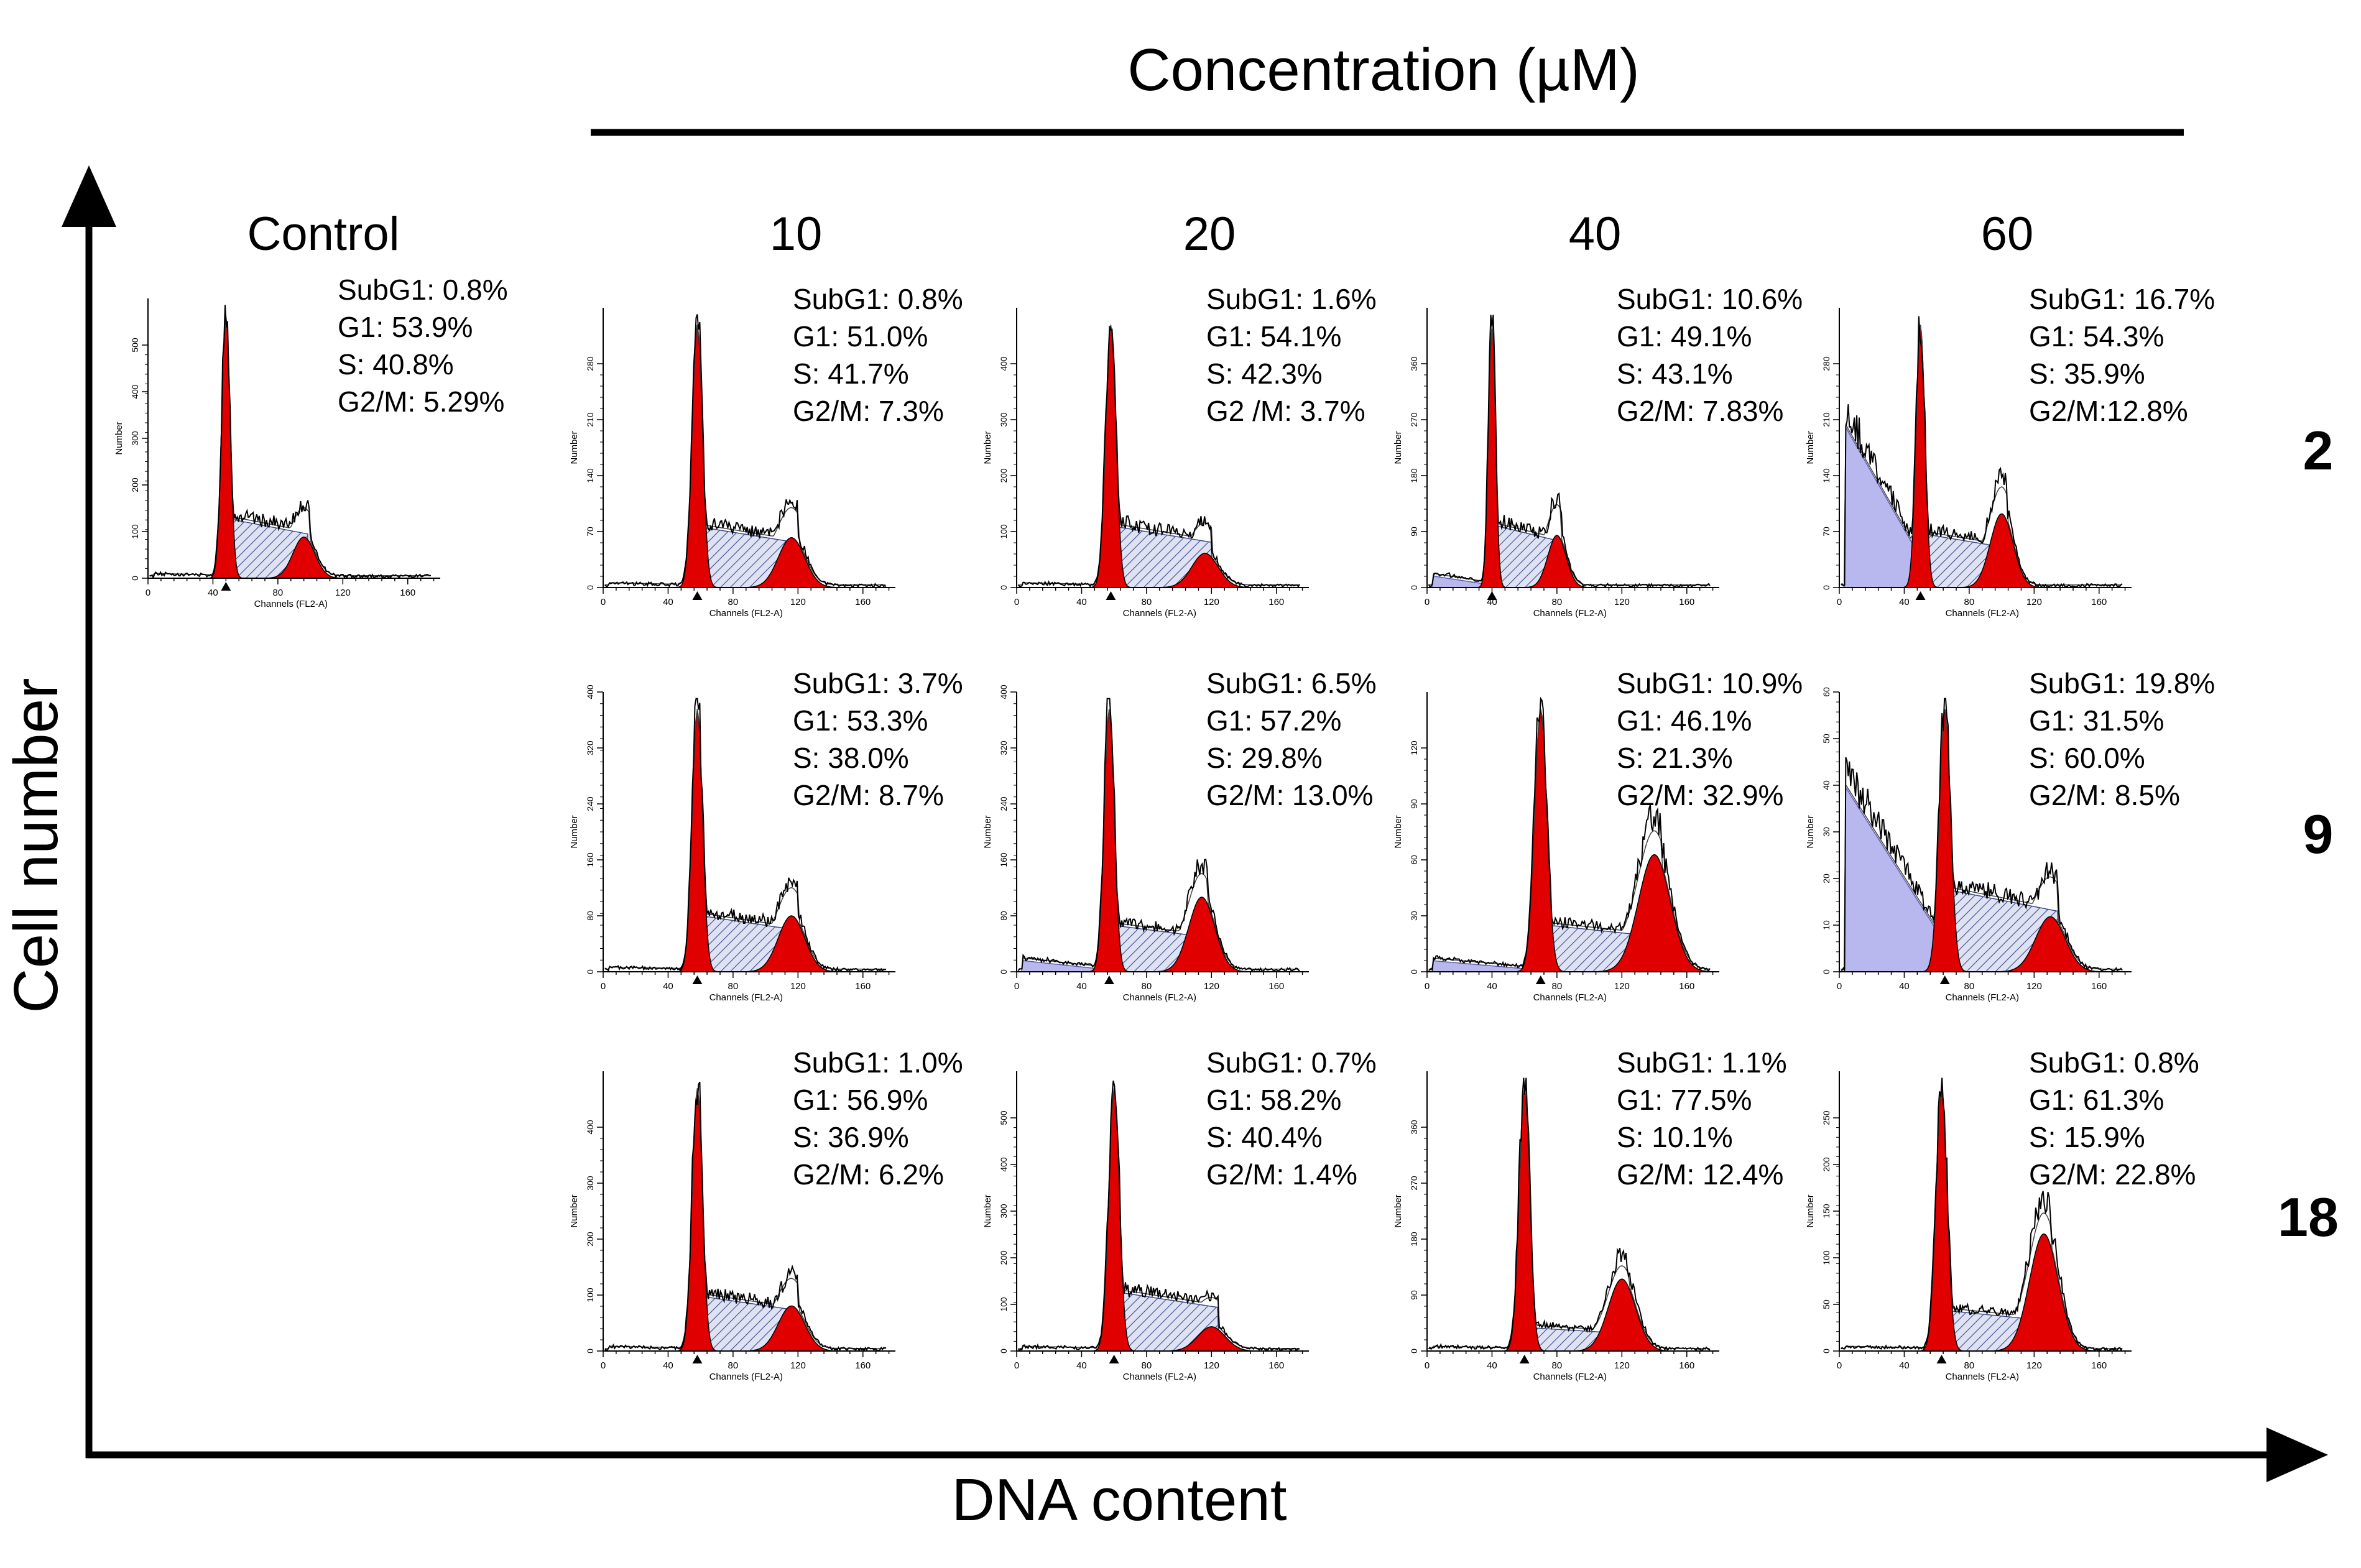 This screenshot has height=1568, width=2361. Describe the element at coordinates (868, 411) in the screenshot. I see `phase-stat-label: G2/M: 7.3%` at that location.